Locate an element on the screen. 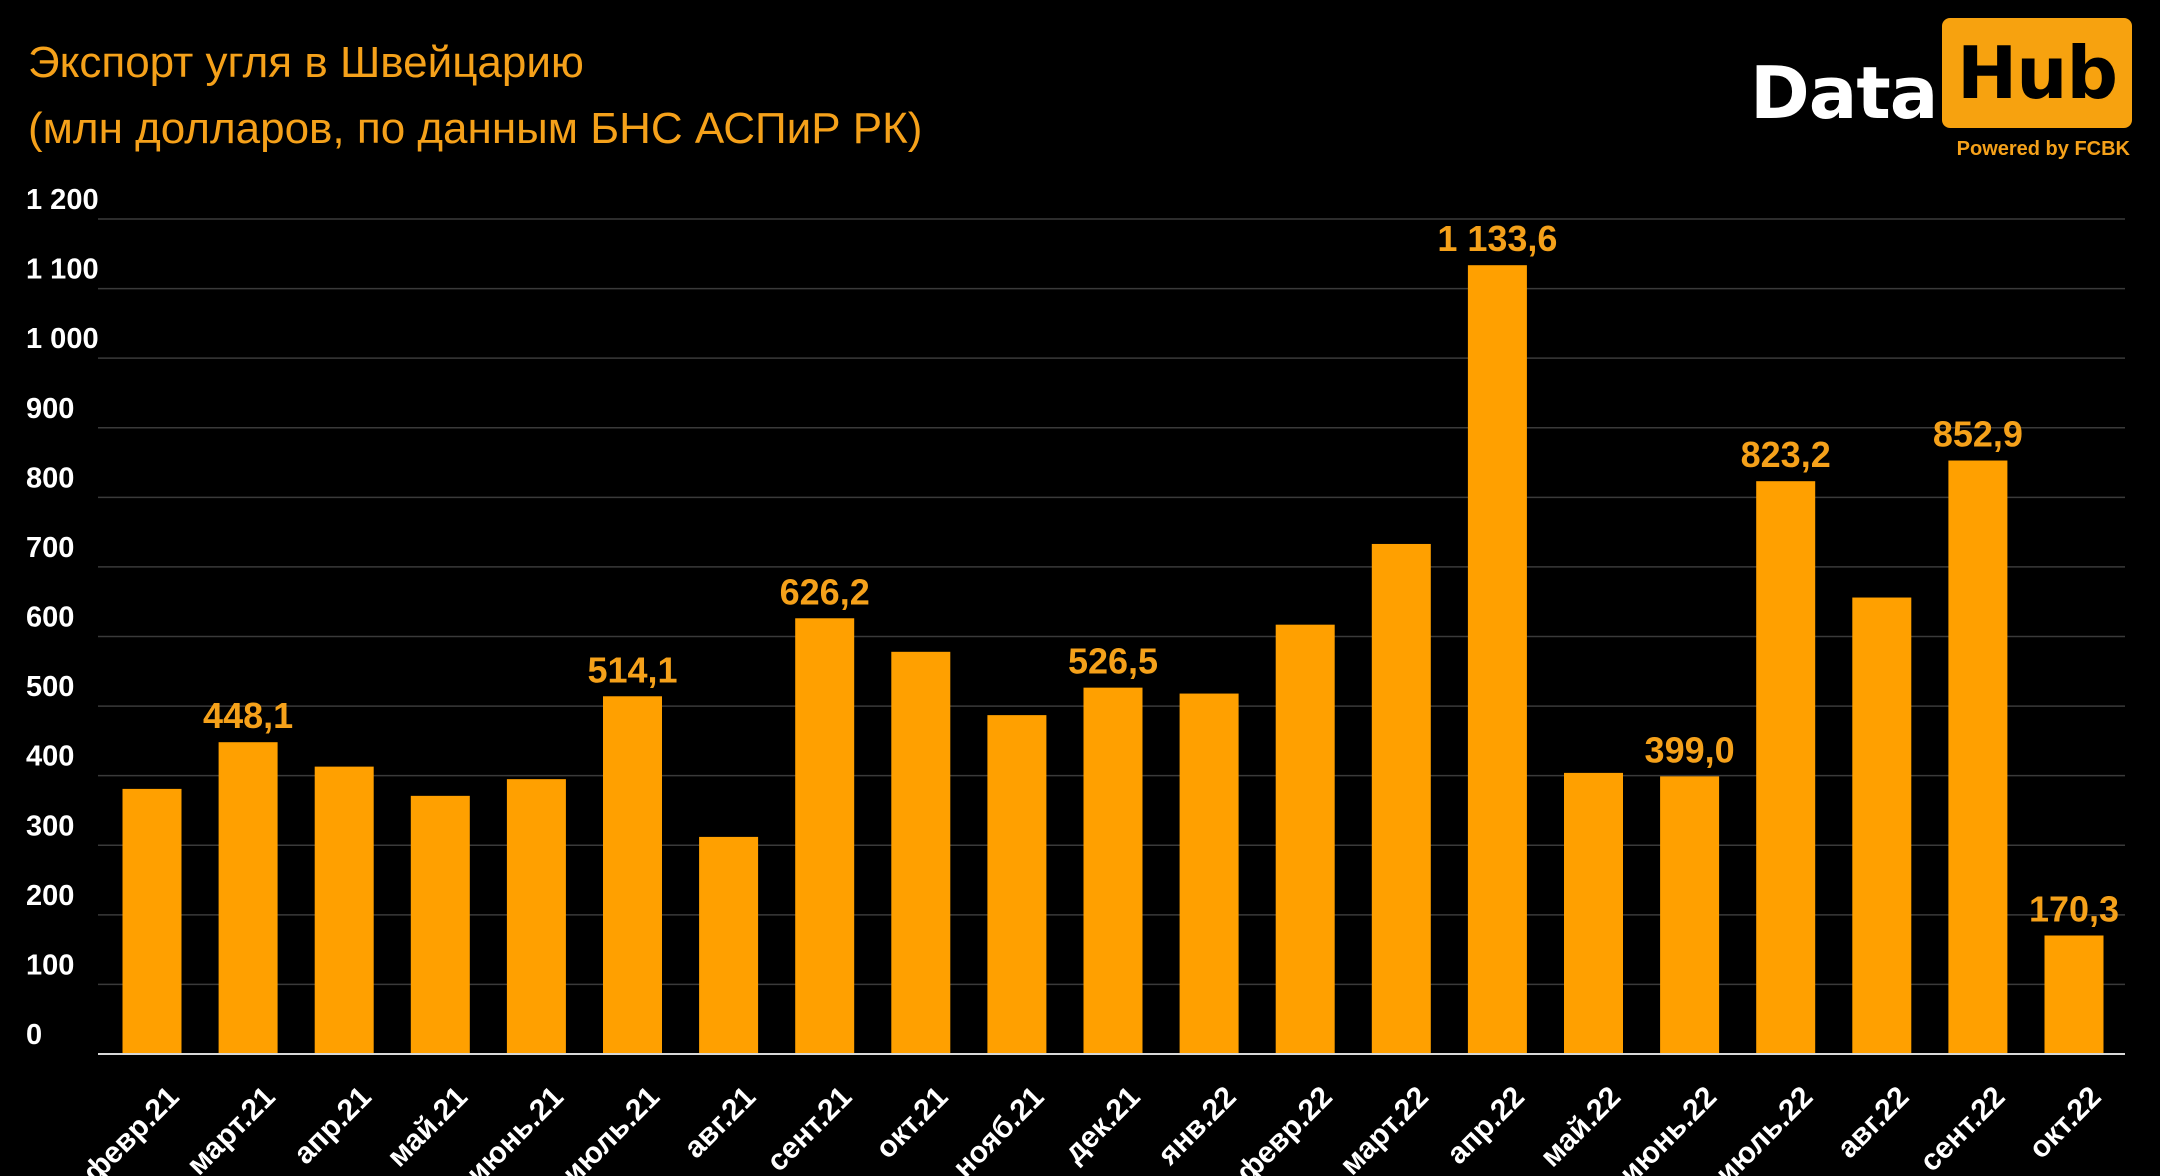 The image size is (2160, 1176). bar-сент.22 is located at coordinates (1978, 757).